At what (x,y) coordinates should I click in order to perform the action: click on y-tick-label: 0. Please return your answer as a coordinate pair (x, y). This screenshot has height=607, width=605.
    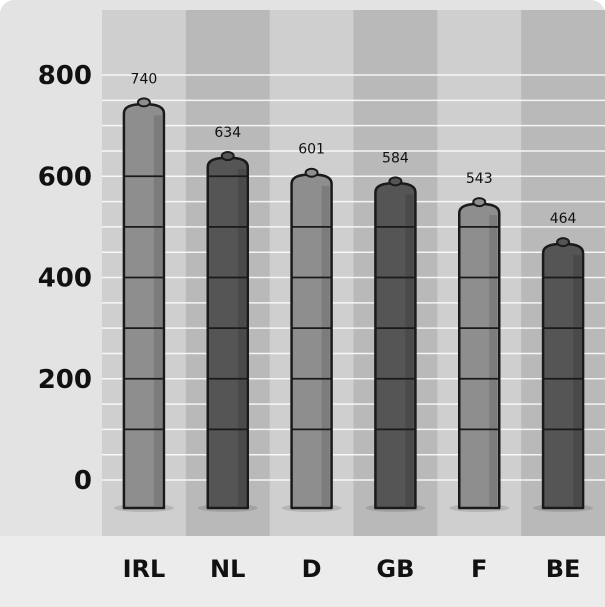
    Looking at the image, I should click on (83, 481).